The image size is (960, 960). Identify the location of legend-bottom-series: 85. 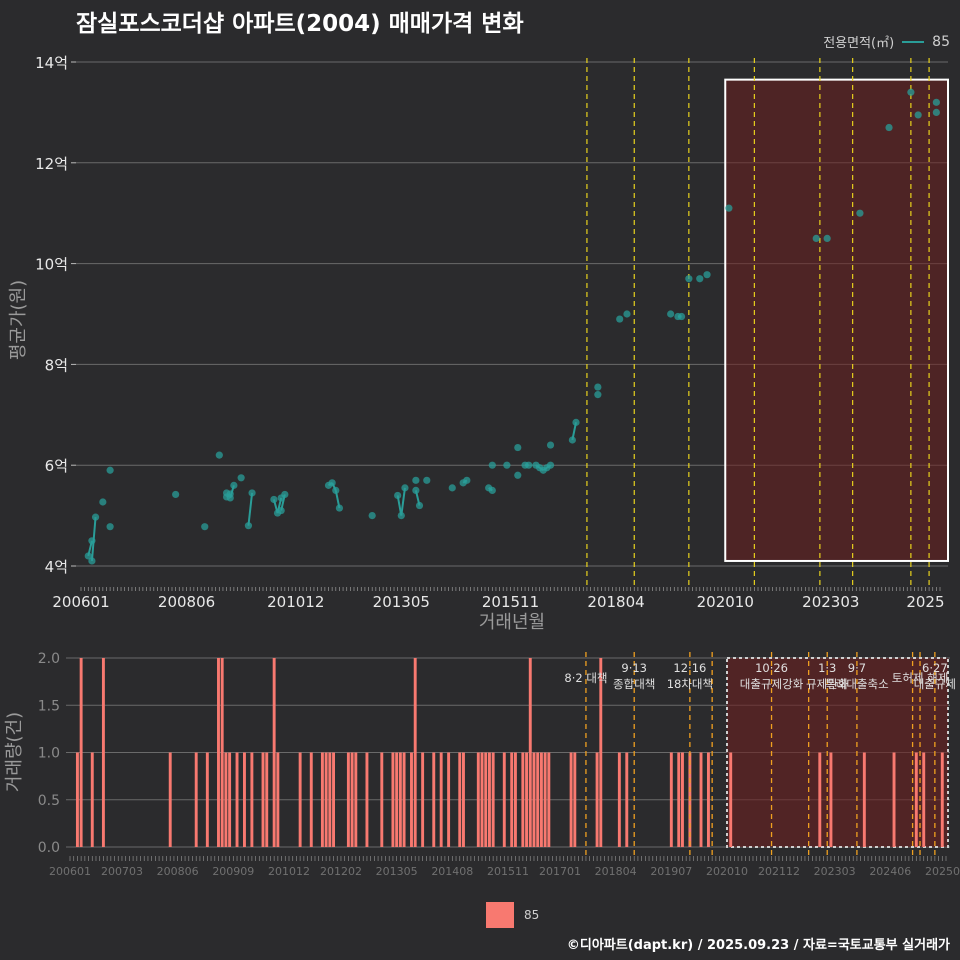
(532, 915).